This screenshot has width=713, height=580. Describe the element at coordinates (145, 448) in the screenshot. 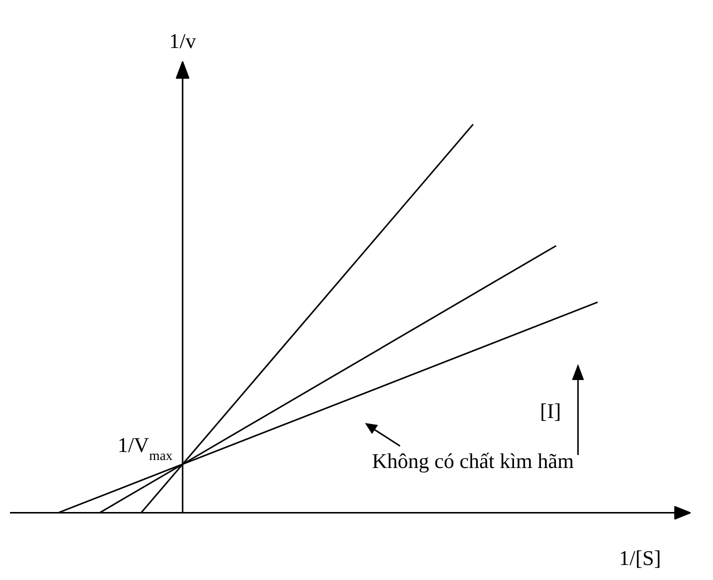

I see `annotation: 1/V$_{max}$` at that location.